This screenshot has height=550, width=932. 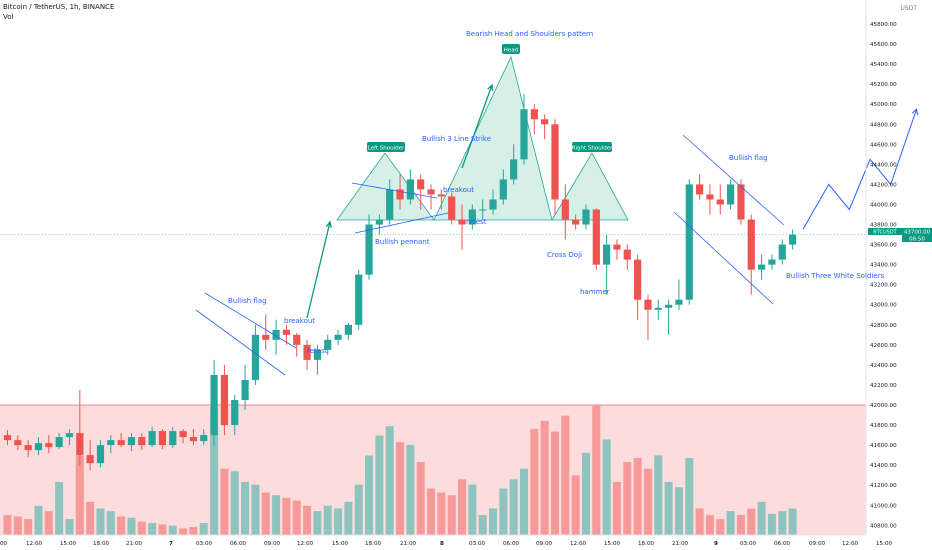 What do you see at coordinates (59, 7) in the screenshot?
I see `chart-title: Bitcoin / TetherUS, 1h, BINANCE` at bounding box center [59, 7].